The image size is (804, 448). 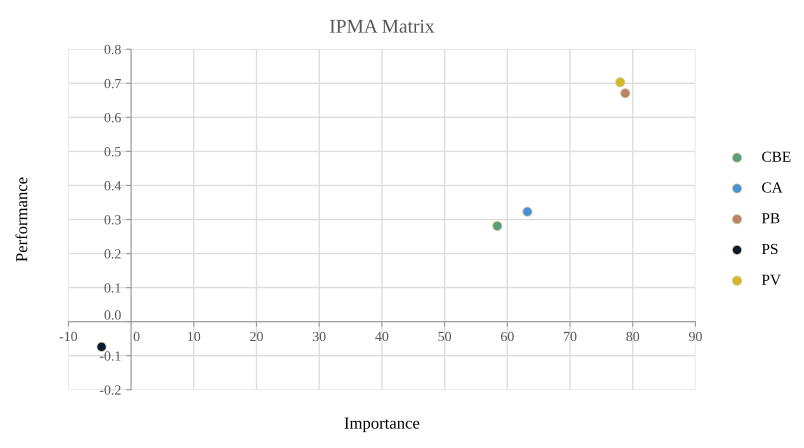 What do you see at coordinates (570, 337) in the screenshot?
I see `x-tick-label: 70` at bounding box center [570, 337].